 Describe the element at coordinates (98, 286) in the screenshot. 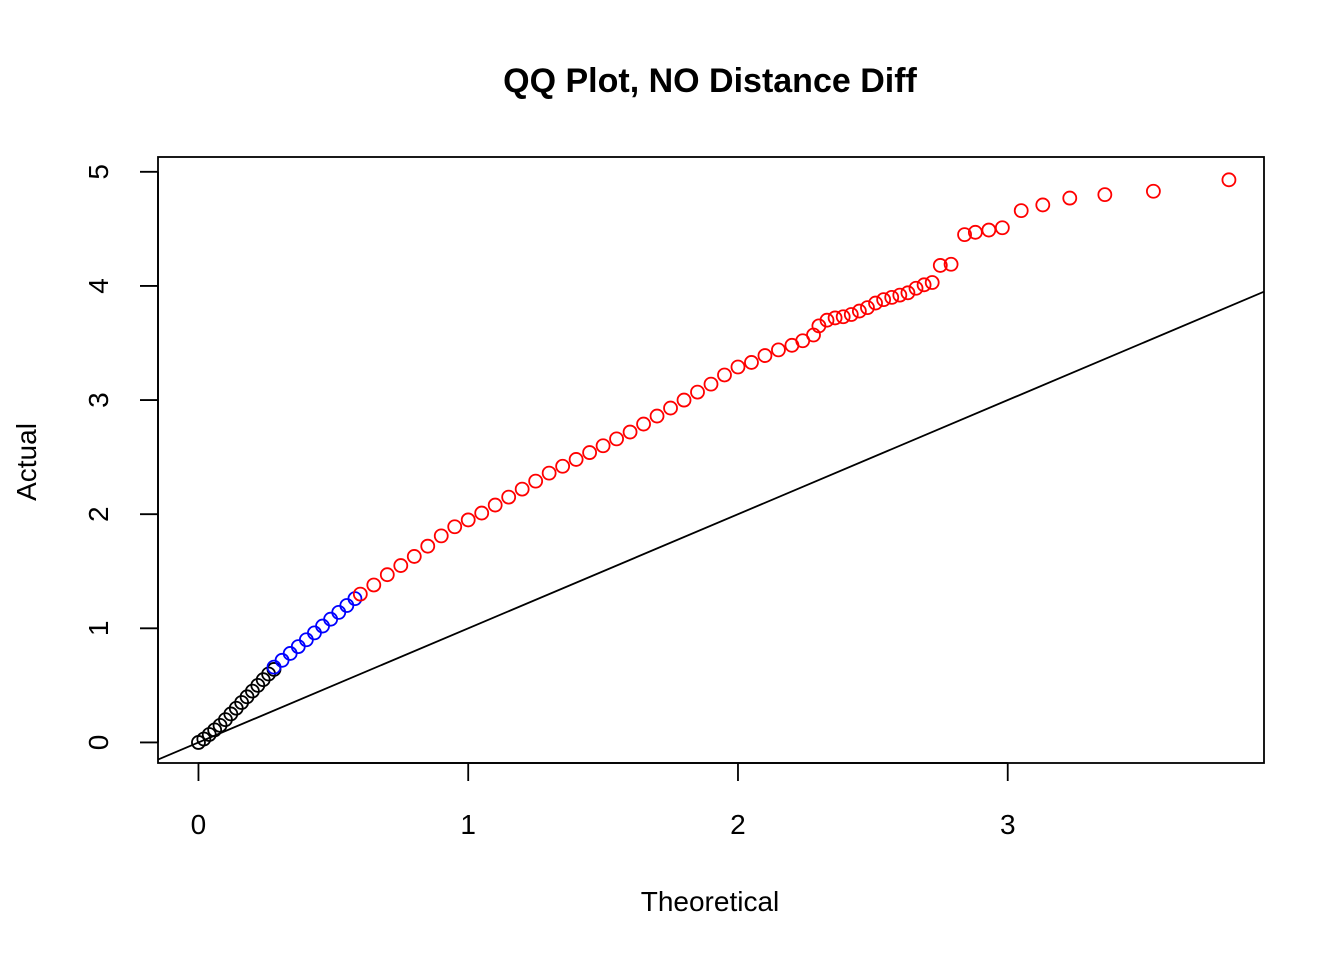

I see `y-tick-label: 4` at that location.